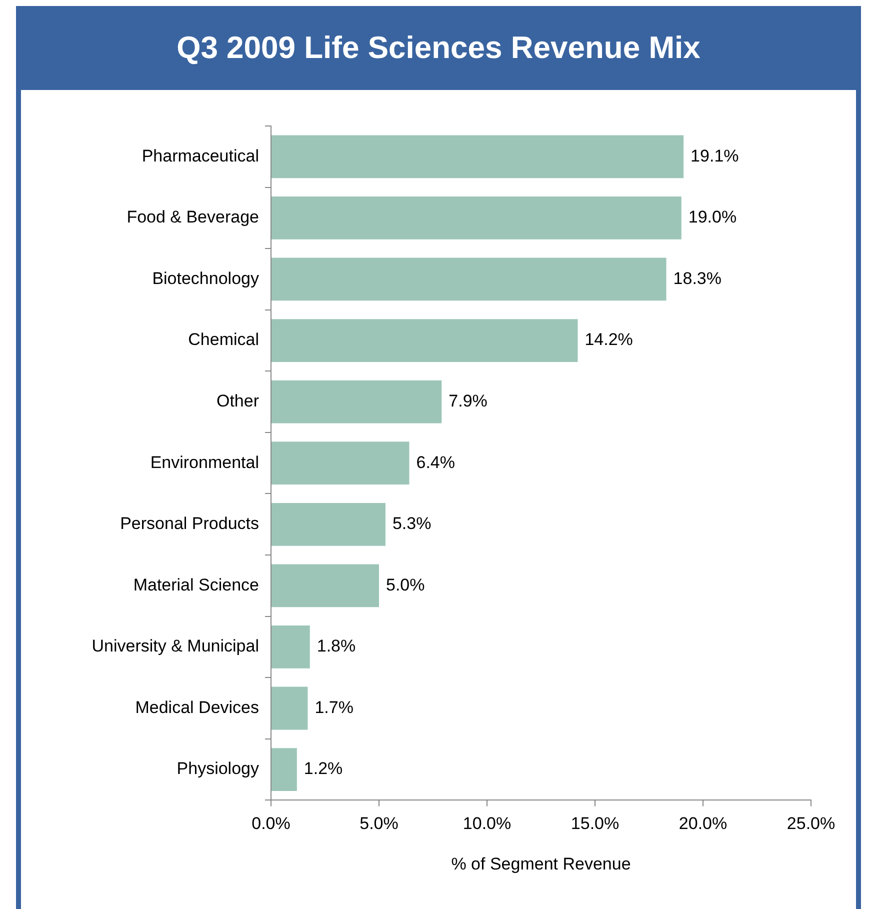 The width and height of the screenshot is (869, 909). What do you see at coordinates (487, 824) in the screenshot?
I see `x-tick-label: 10.0%` at bounding box center [487, 824].